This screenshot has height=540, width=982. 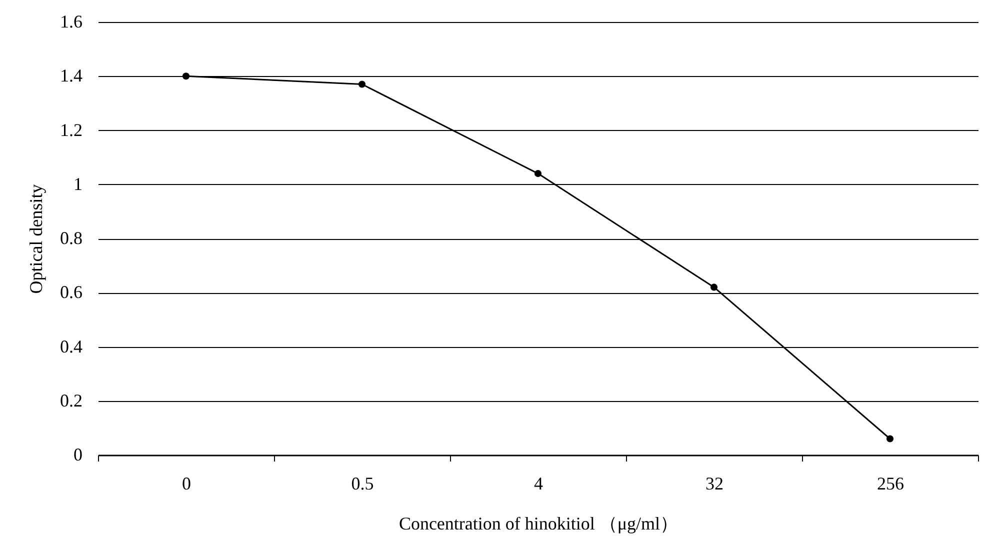 I want to click on y-tick-label: 1, so click(x=78, y=184).